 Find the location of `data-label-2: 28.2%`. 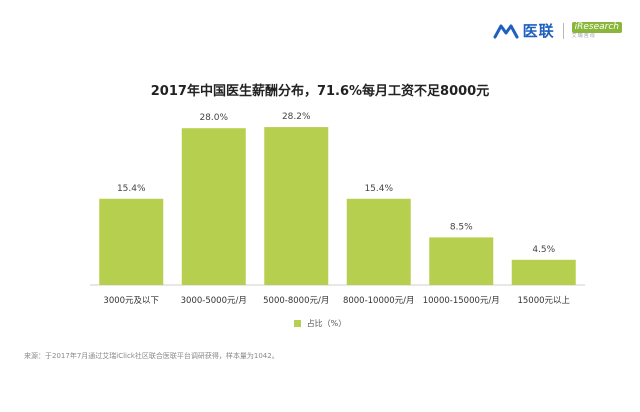

data-label-2: 28.2% is located at coordinates (296, 117).